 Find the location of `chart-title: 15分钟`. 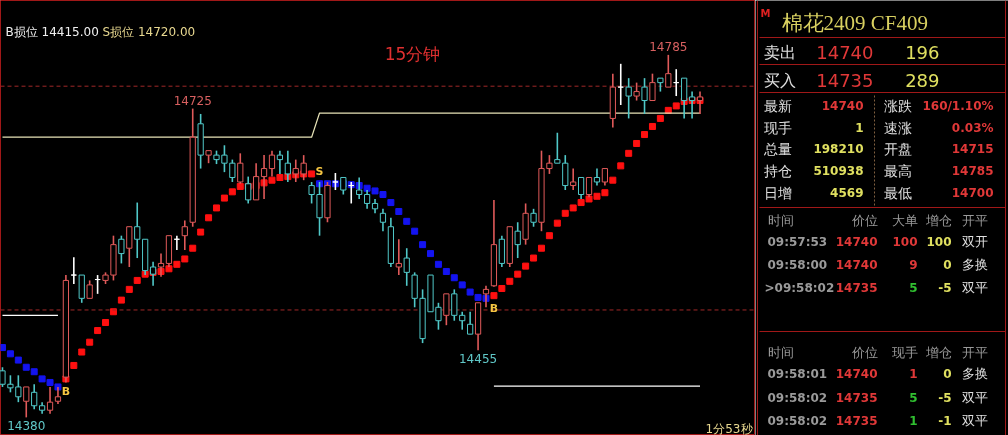

chart-title: 15分钟 is located at coordinates (412, 53).